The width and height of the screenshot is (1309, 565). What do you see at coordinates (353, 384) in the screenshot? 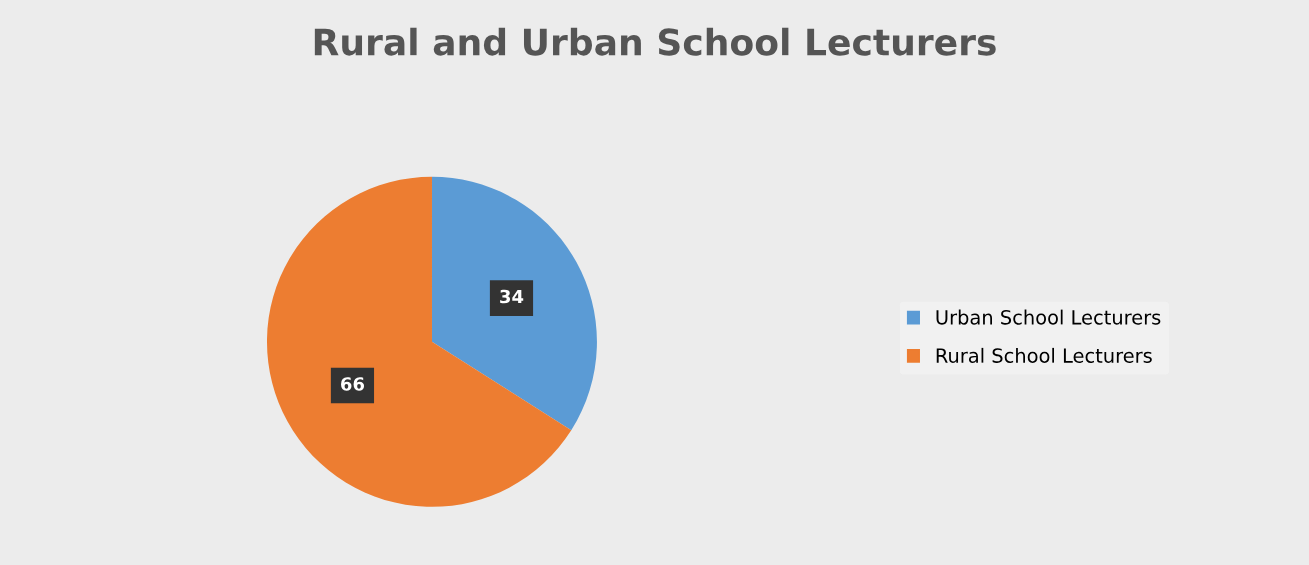
I see `data-label: 66` at bounding box center [353, 384].